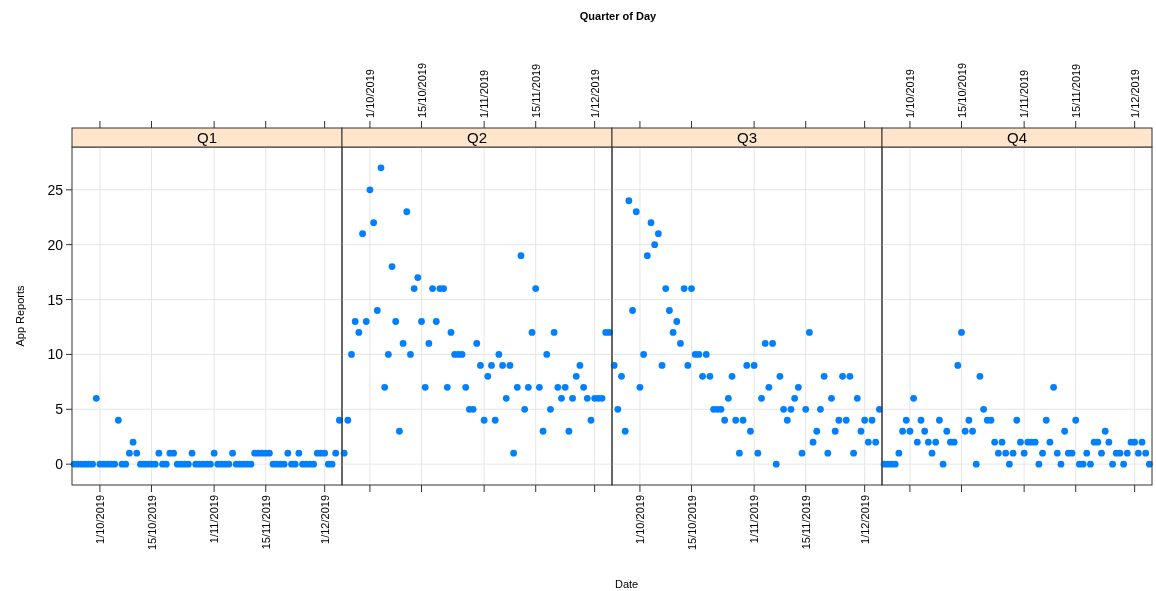  I want to click on y-tick-label: 25, so click(55, 189).